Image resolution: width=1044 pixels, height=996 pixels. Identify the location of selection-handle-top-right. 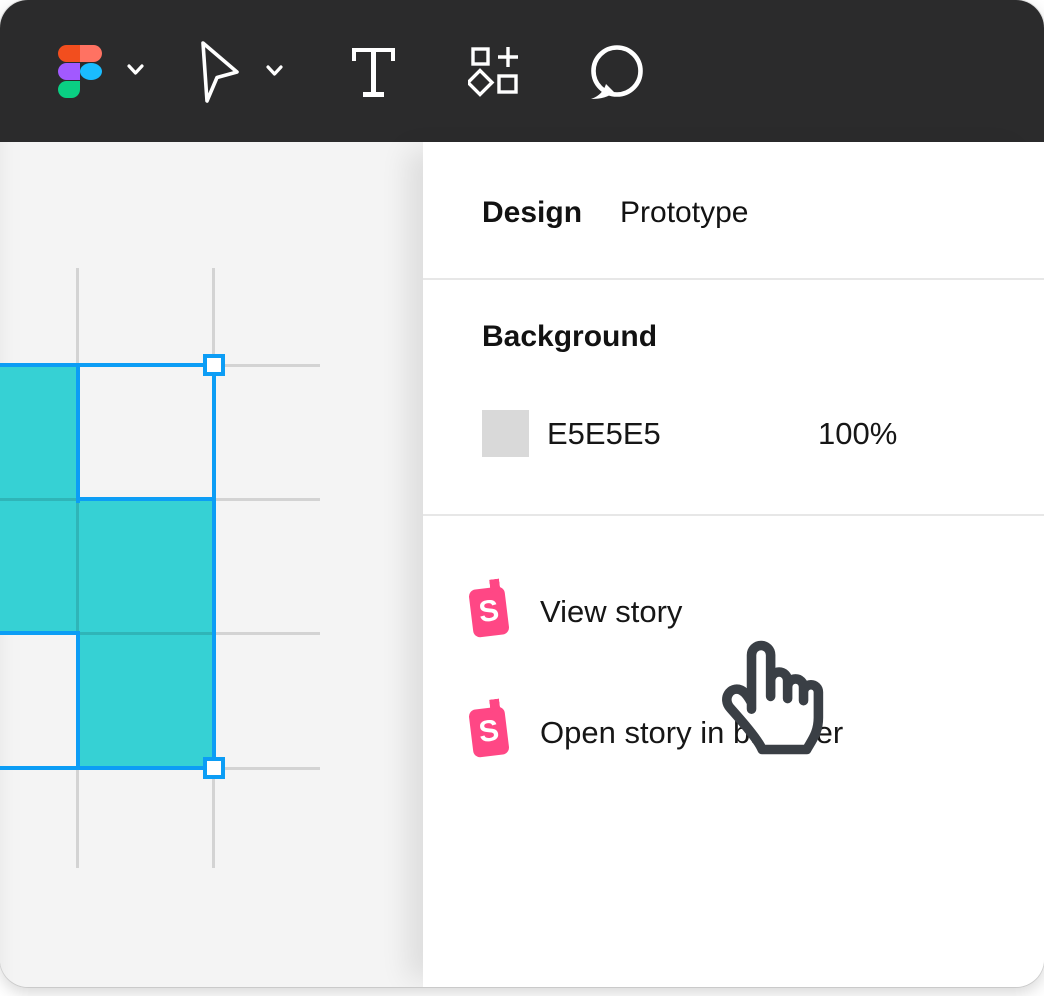
(214, 365).